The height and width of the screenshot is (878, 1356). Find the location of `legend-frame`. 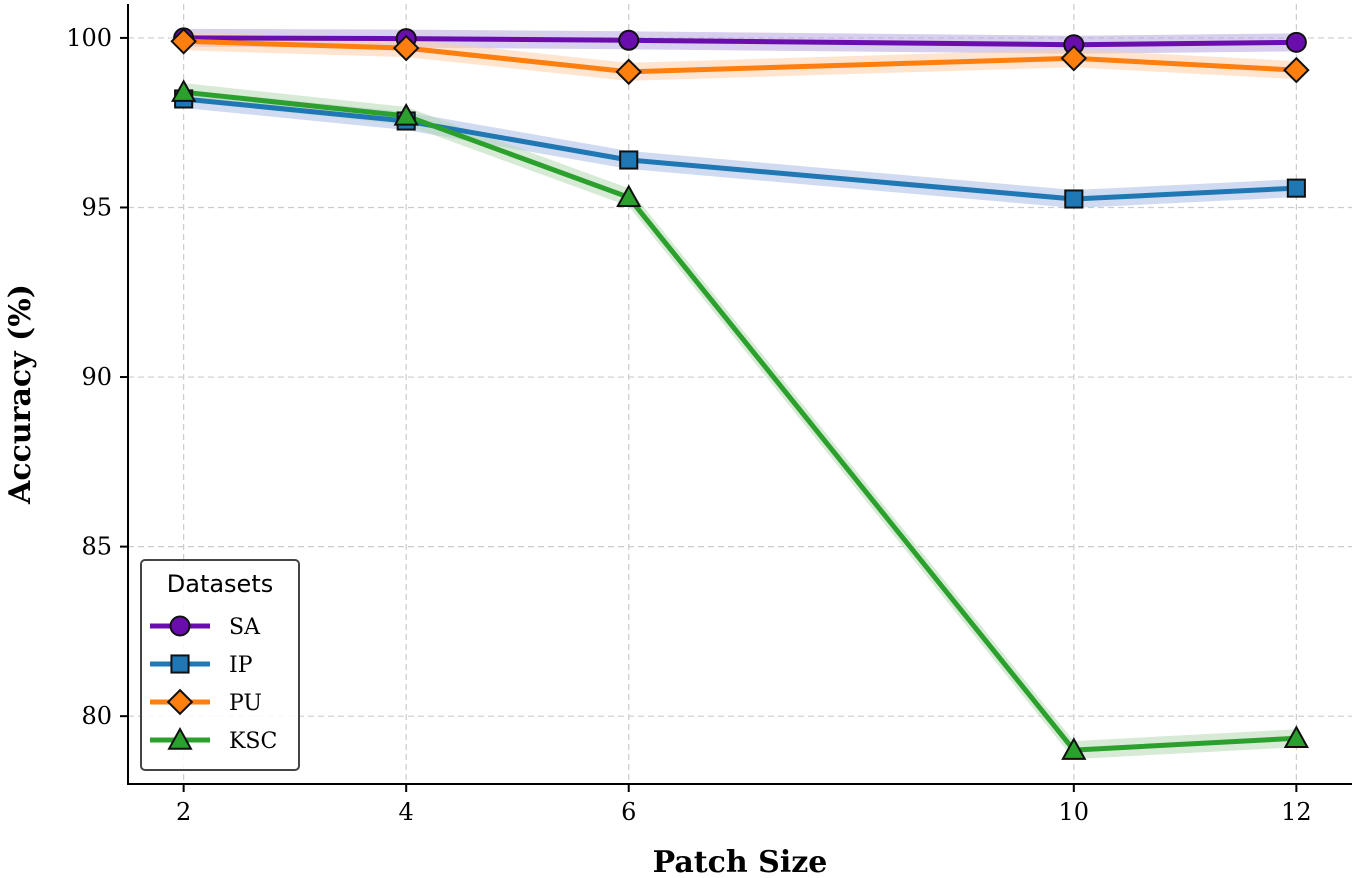

legend-frame is located at coordinates (220, 665).